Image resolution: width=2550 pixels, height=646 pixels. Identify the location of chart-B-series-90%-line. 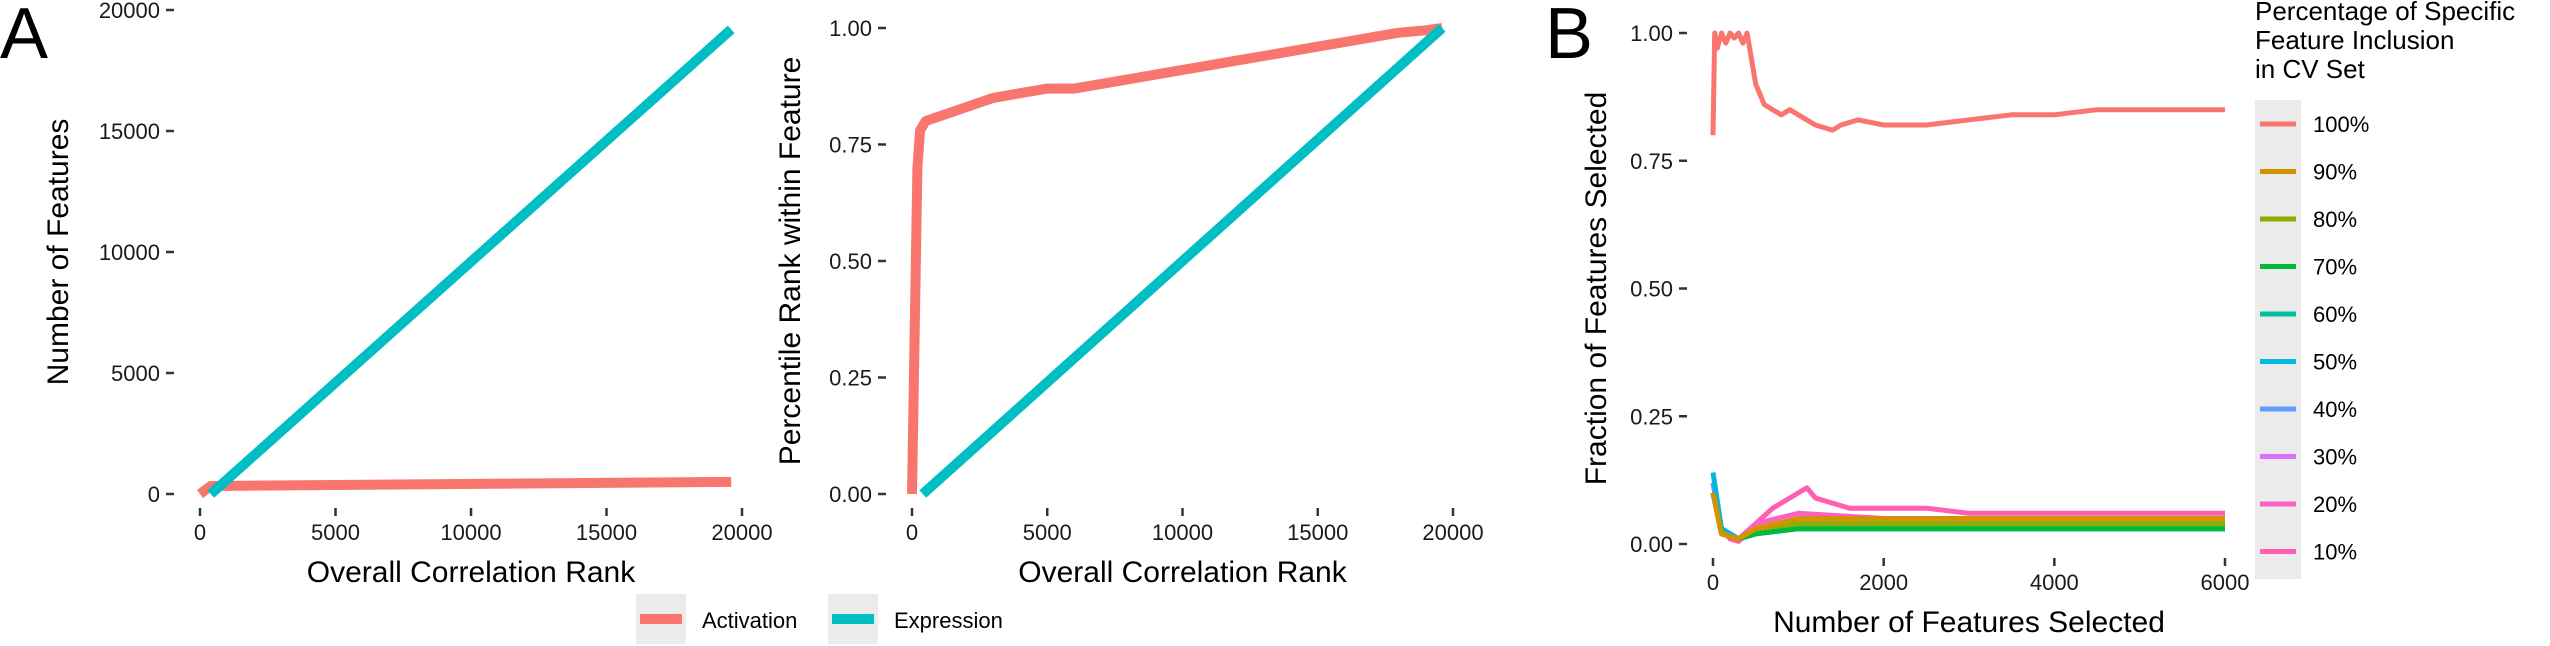
(1967, 517).